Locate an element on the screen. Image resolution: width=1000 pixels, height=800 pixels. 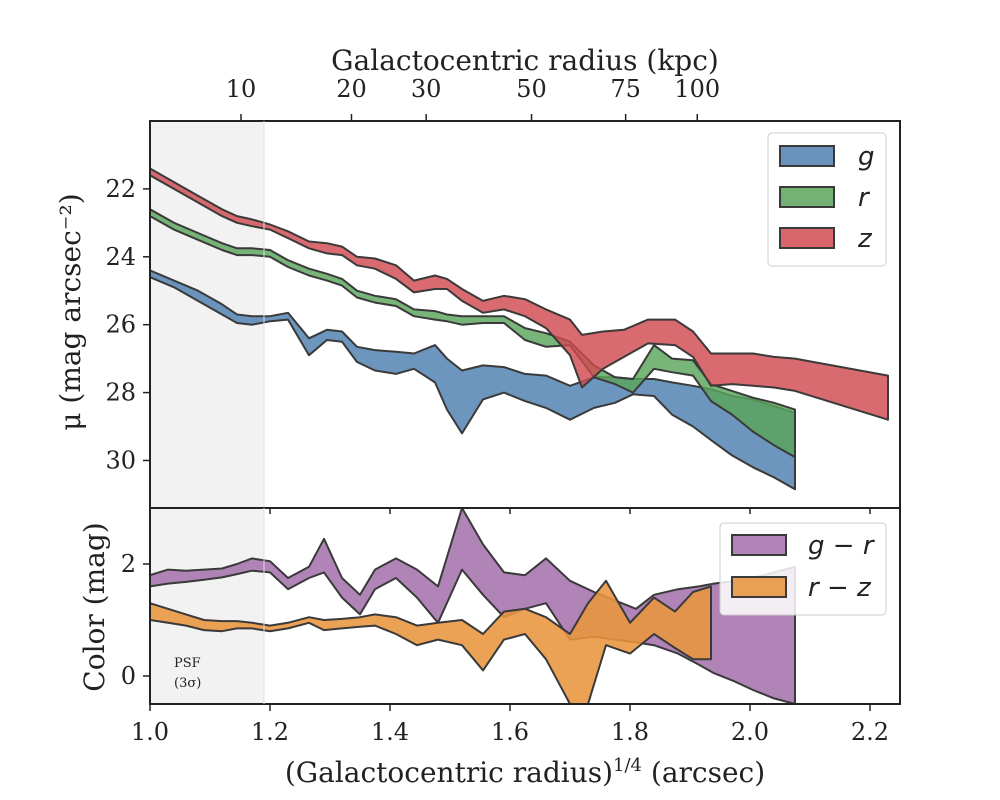
y-tick-label: 30 is located at coordinates (120, 460).